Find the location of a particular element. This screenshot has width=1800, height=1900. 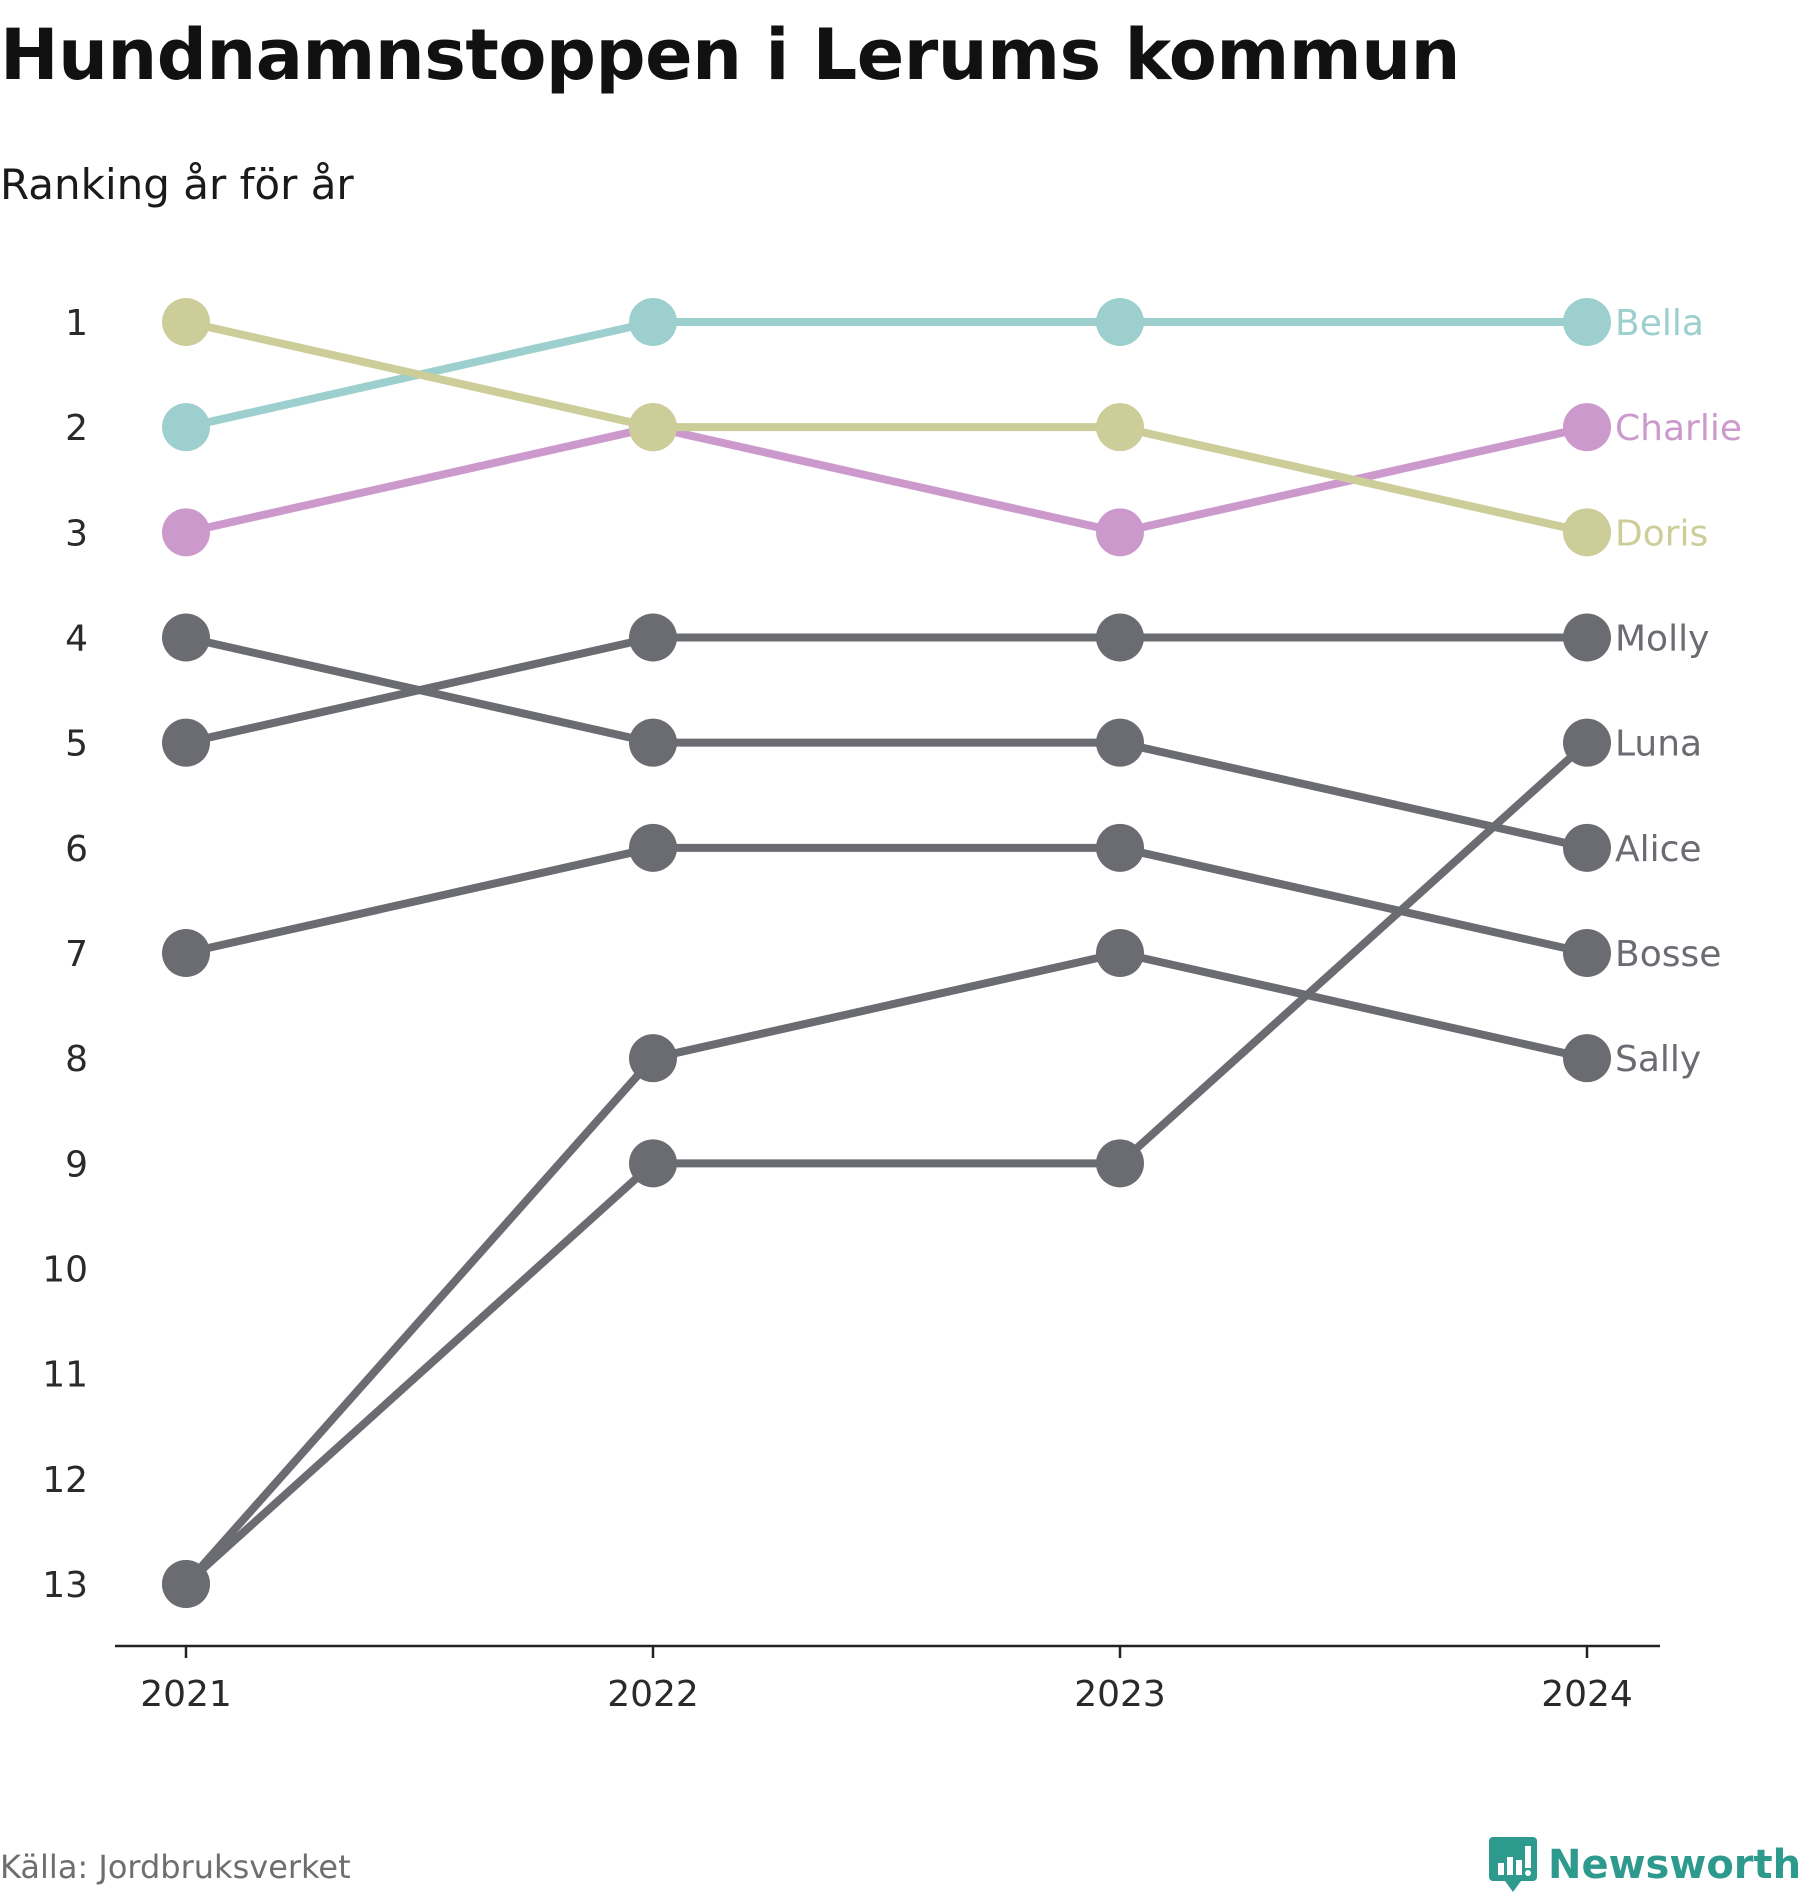

y-tick-label: 13 is located at coordinates (65, 1585).